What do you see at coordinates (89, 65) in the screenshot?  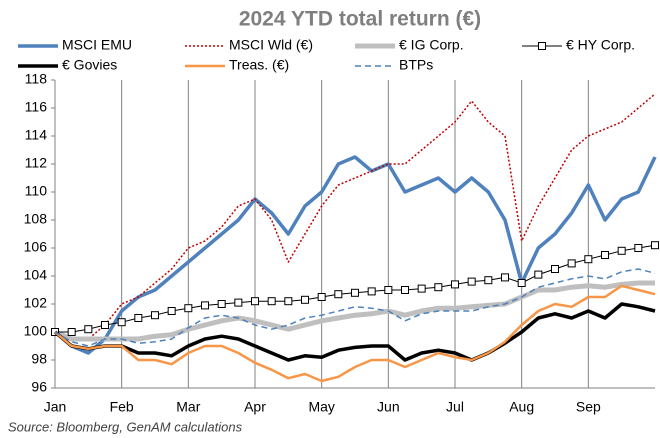 I see `legend-label: € Govies` at bounding box center [89, 65].